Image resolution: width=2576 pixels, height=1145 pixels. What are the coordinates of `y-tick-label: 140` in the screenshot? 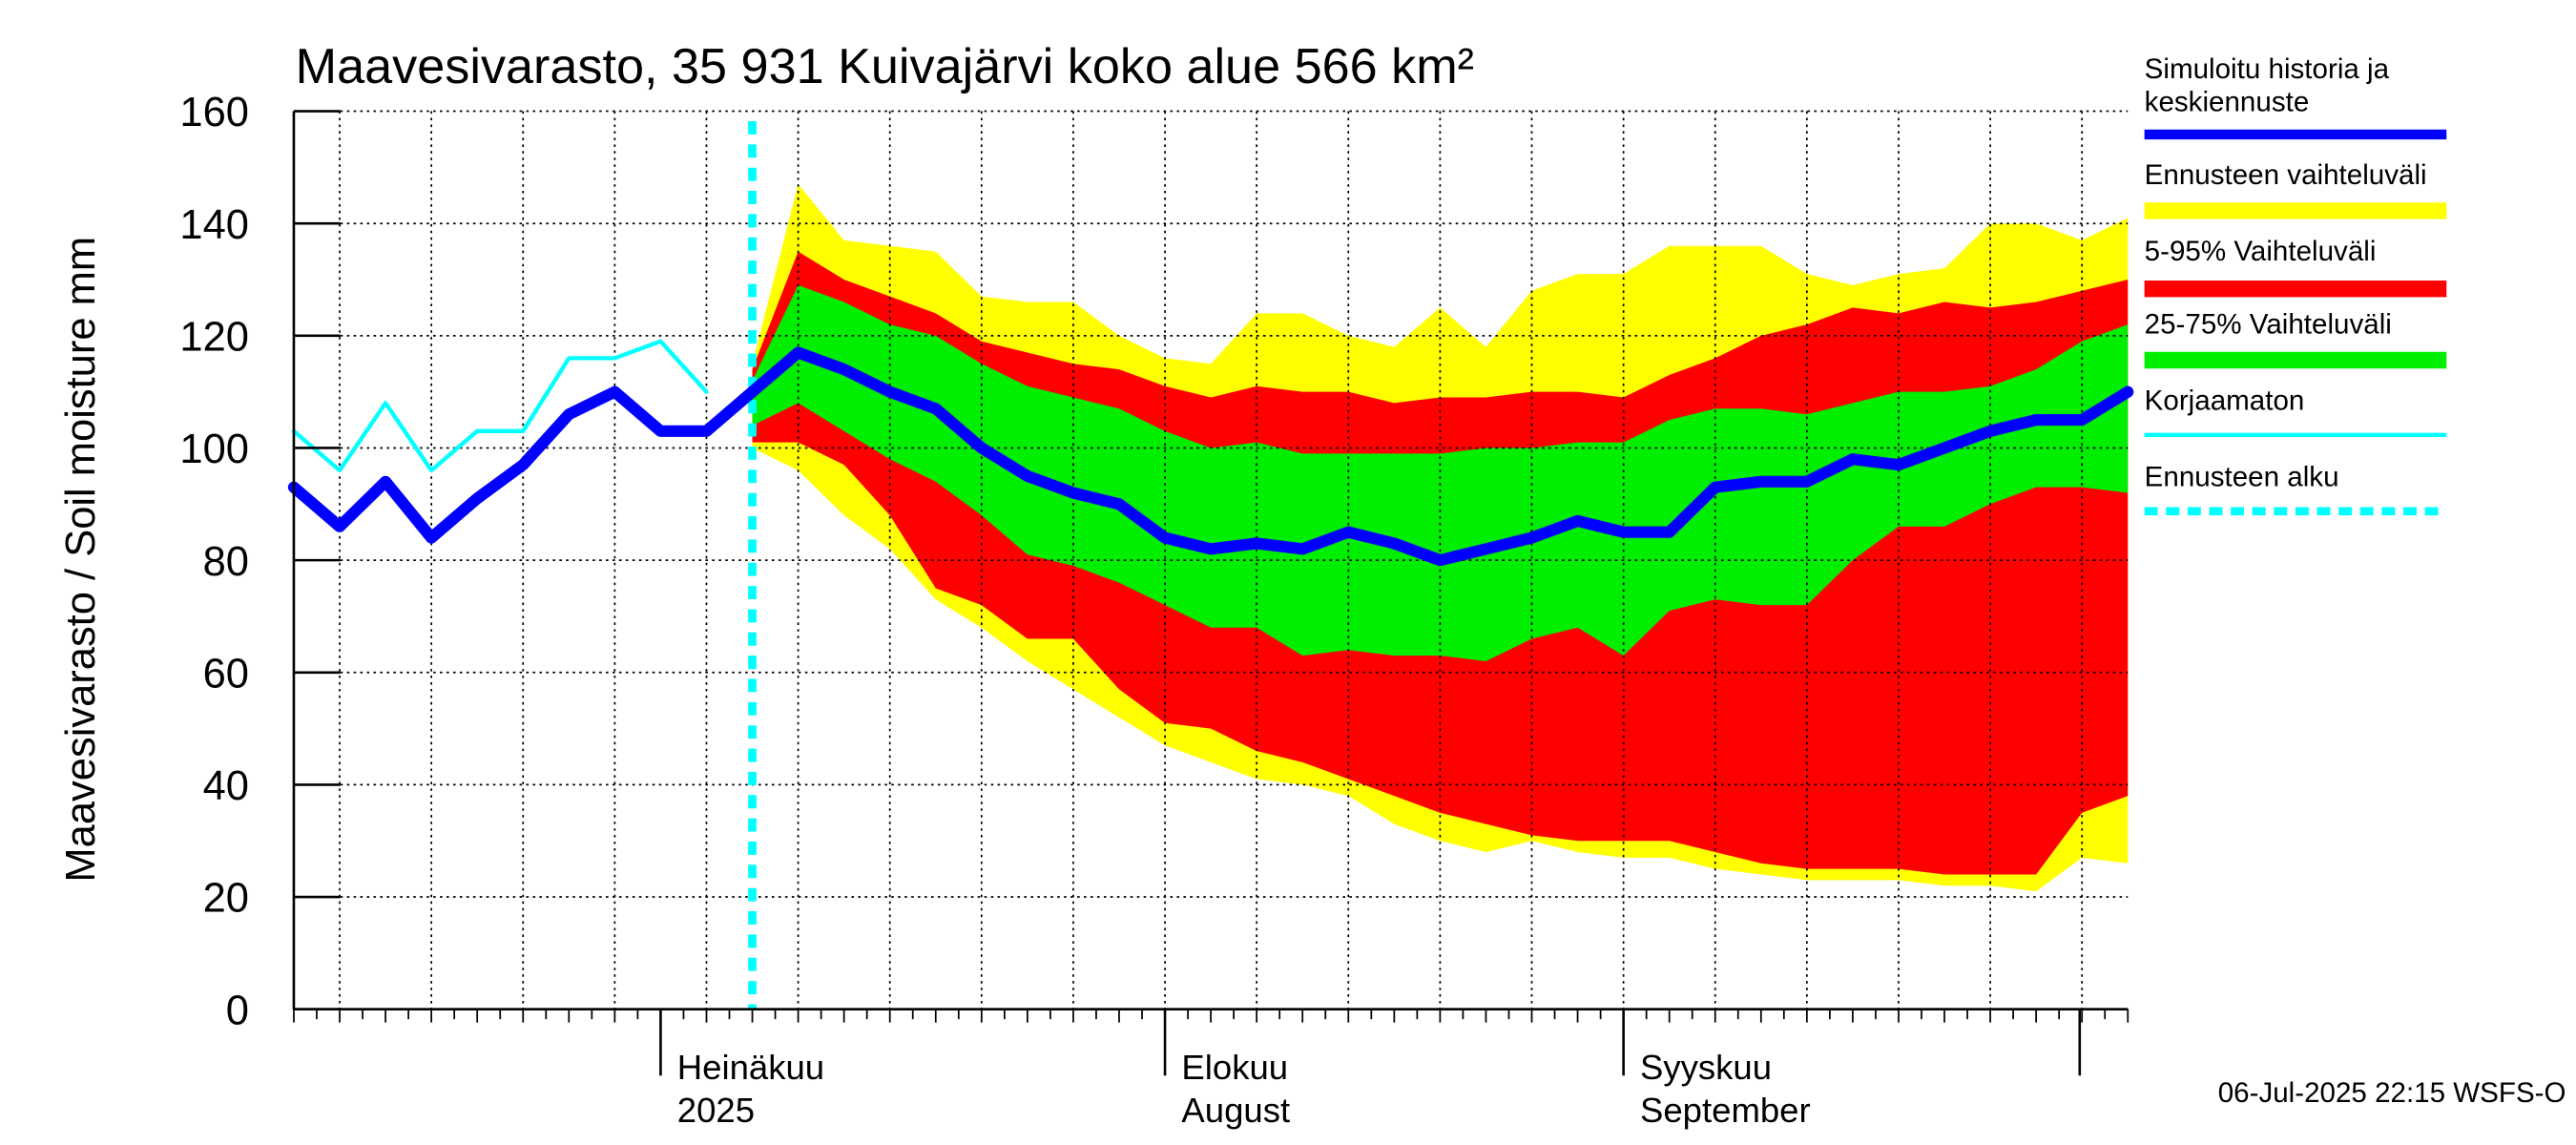 It's located at (214, 225).